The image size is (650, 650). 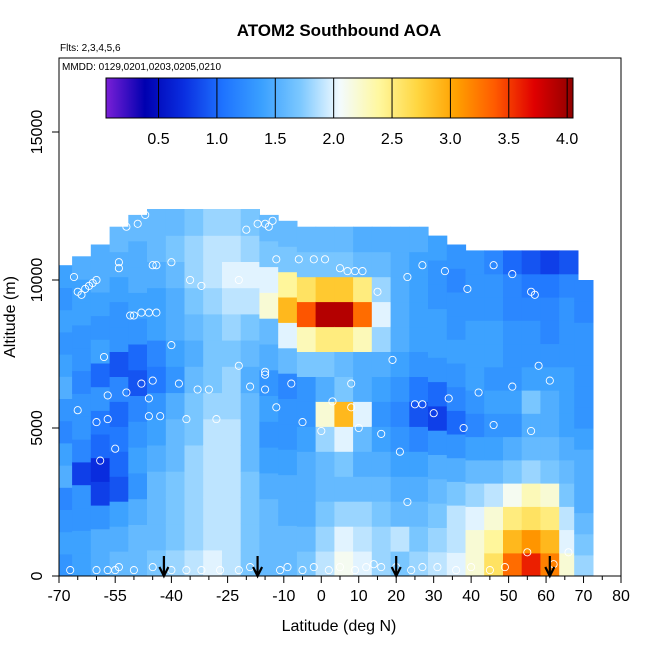 What do you see at coordinates (37, 428) in the screenshot?
I see `y-tick-label: 5000` at bounding box center [37, 428].